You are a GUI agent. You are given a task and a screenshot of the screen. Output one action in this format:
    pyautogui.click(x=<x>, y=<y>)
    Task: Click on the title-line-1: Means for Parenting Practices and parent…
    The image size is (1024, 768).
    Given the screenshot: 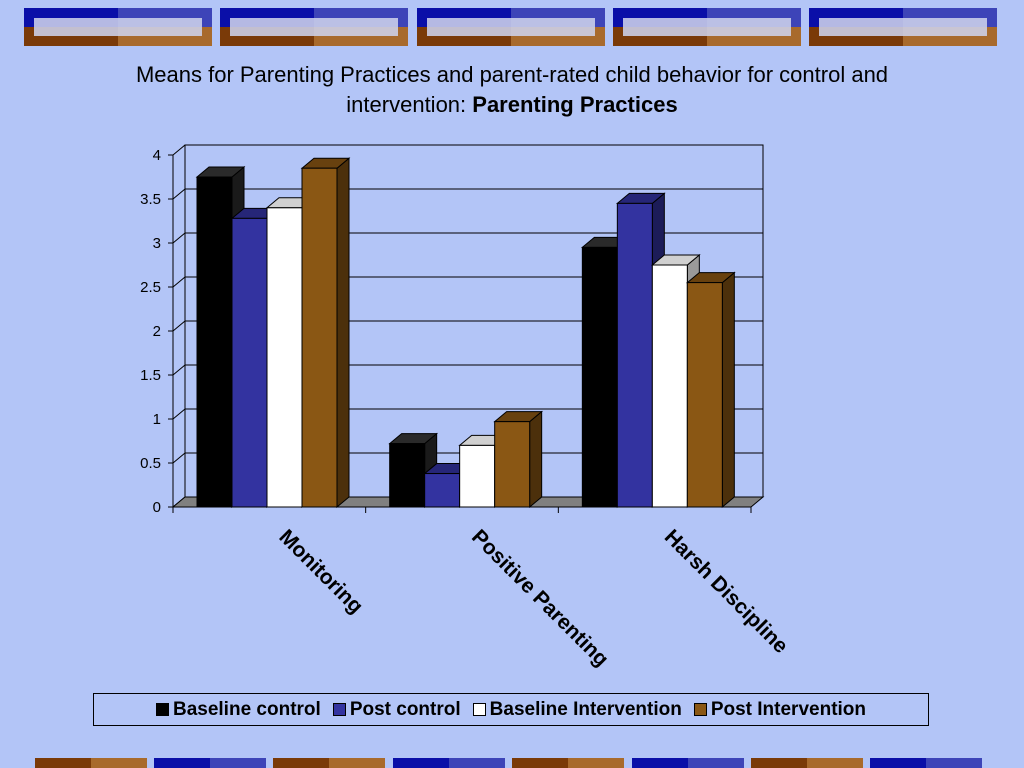 What is the action you would take?
    pyautogui.click(x=512, y=74)
    